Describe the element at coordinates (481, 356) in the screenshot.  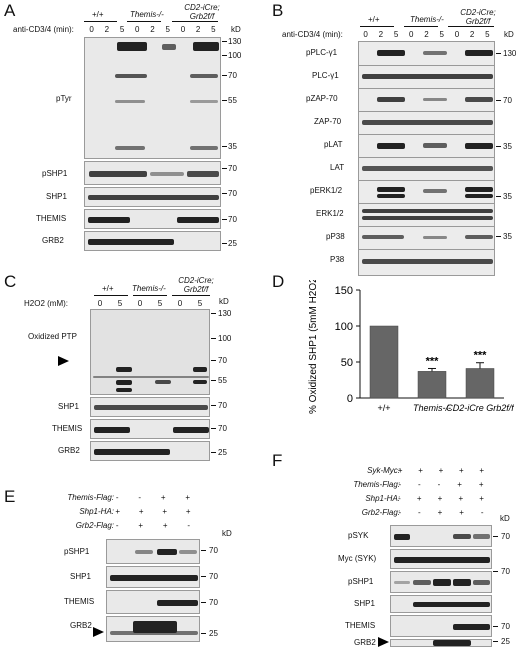
I see `significance-label: ***` at that location.